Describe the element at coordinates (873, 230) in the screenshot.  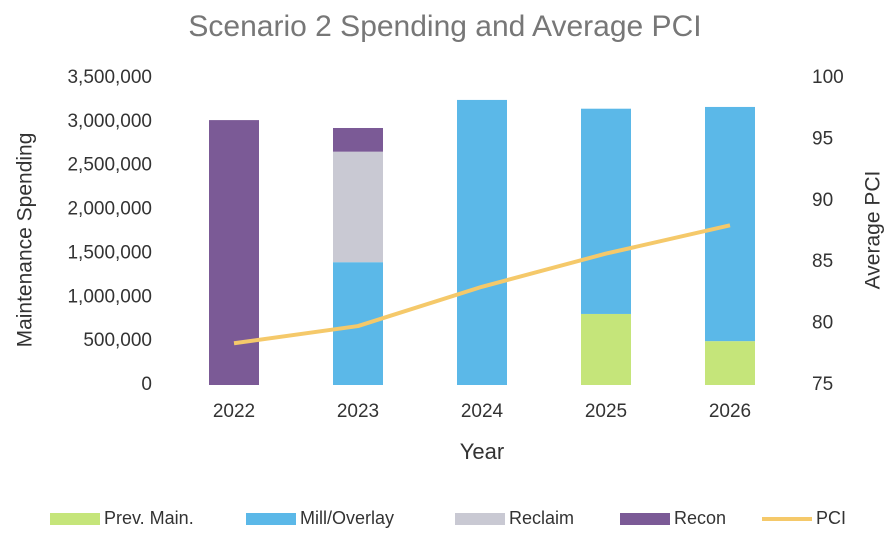
I see `y2-axis-title: Average PCI` at that location.